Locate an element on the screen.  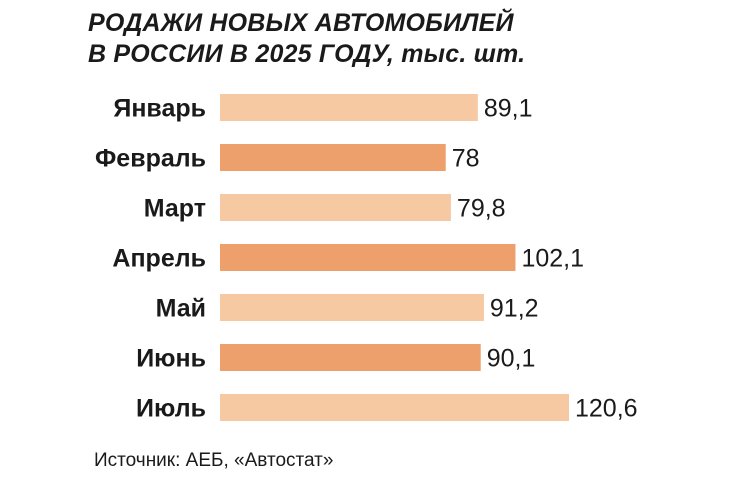
category-label-month-3: Март is located at coordinates (175, 209).